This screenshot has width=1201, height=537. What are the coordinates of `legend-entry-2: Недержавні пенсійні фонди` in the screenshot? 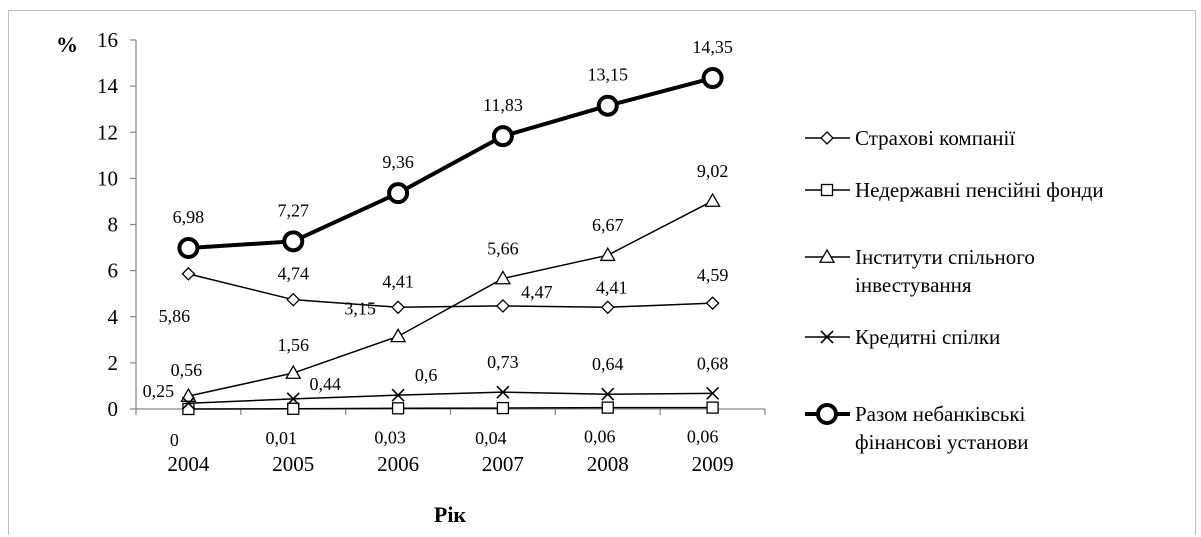 It's located at (954, 190).